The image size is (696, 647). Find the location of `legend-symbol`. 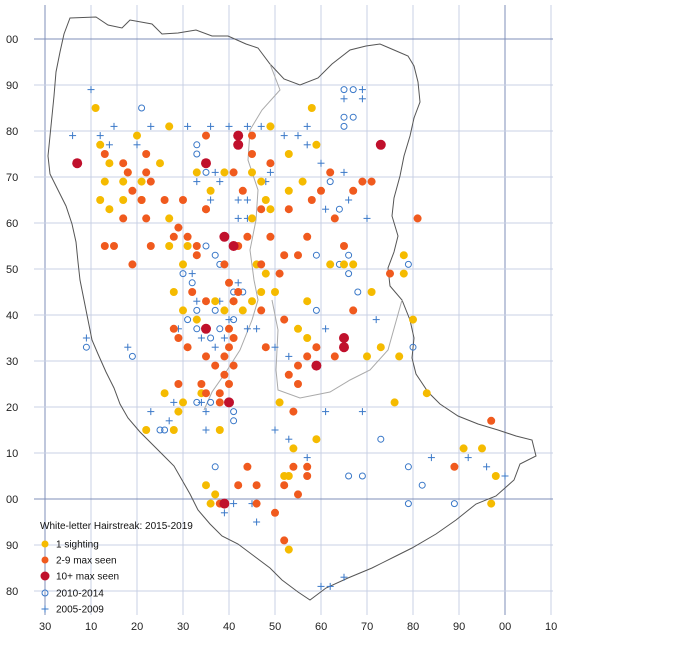

legend-symbol is located at coordinates (45, 576).